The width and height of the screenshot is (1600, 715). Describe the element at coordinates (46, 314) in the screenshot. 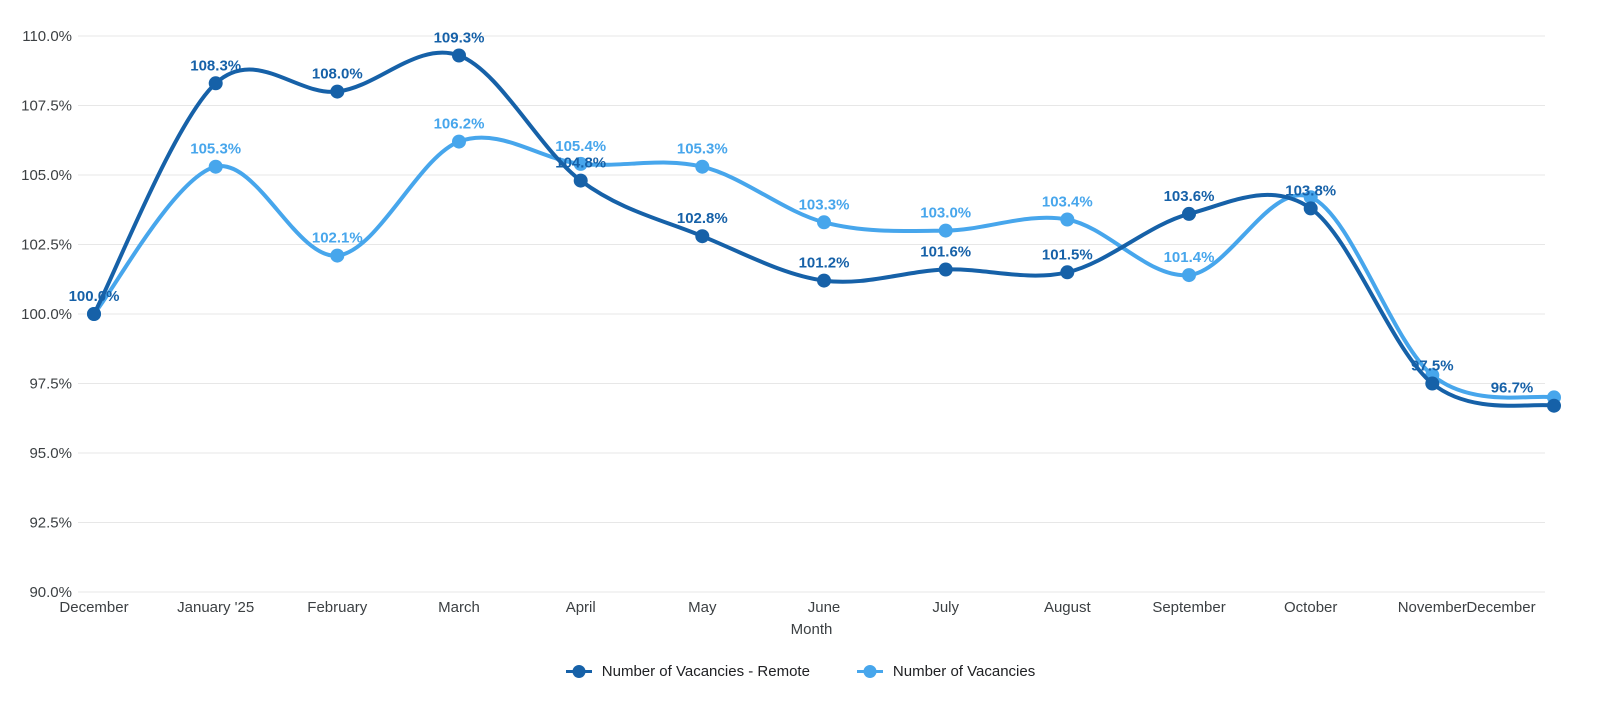

I see `y-axis-tick-label: 100.0%` at that location.